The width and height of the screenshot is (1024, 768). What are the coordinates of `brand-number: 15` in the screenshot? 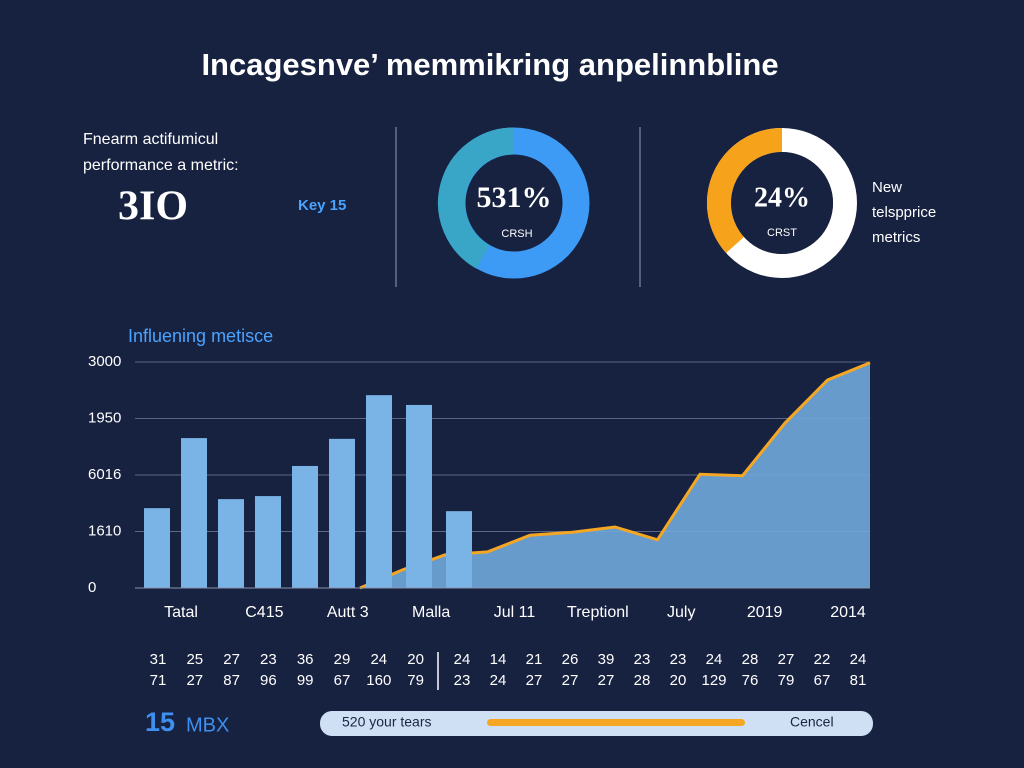 It's located at (160, 722).